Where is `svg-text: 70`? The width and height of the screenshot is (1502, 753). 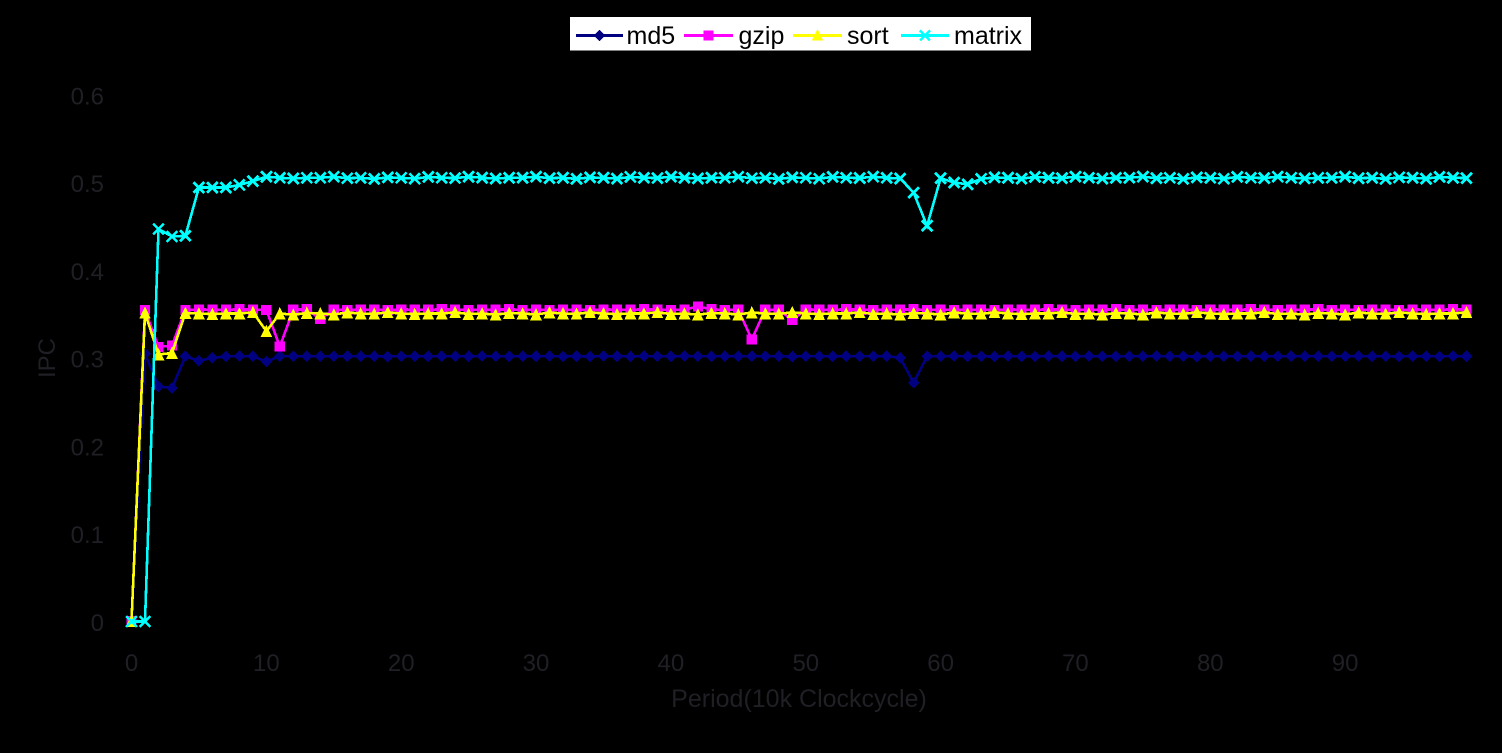 svg-text: 70 is located at coordinates (1075, 663).